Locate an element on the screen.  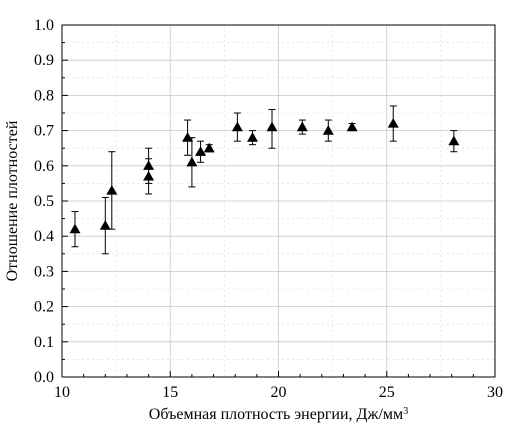
y-tick-label: 0.7 is located at coordinates (44, 131).